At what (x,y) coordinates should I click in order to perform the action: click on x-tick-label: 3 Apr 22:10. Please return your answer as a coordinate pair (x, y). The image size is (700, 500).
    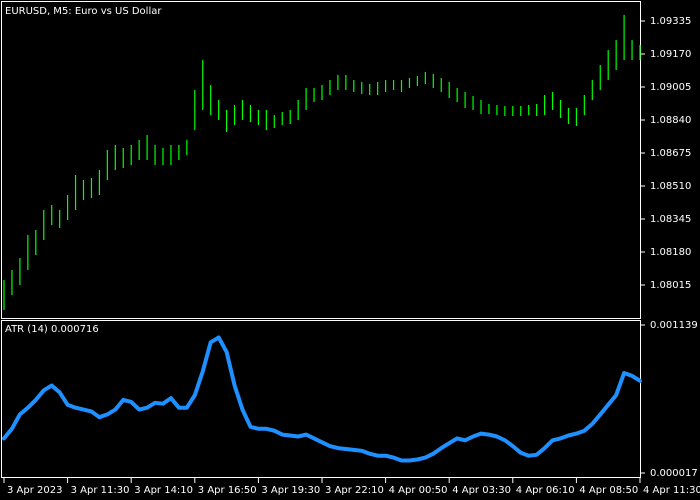
    Looking at the image, I should click on (354, 490).